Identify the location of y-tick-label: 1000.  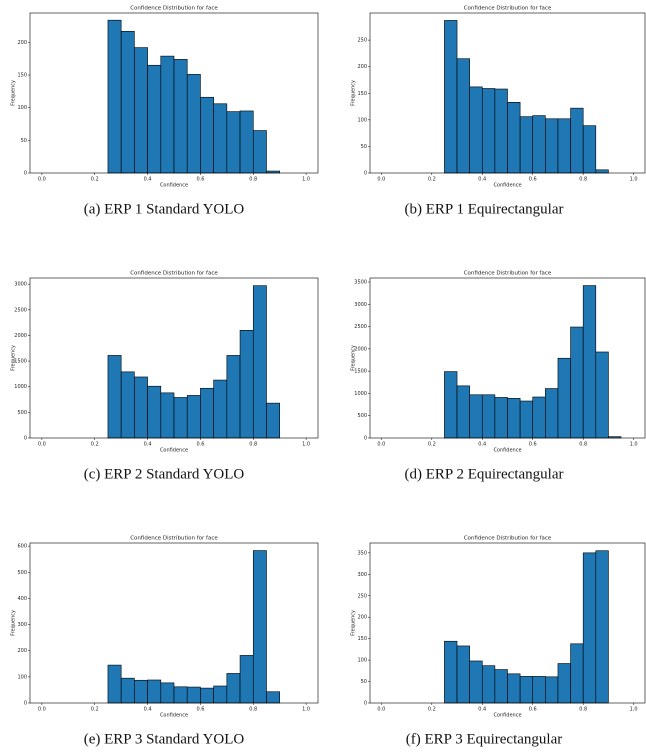
(20, 387).